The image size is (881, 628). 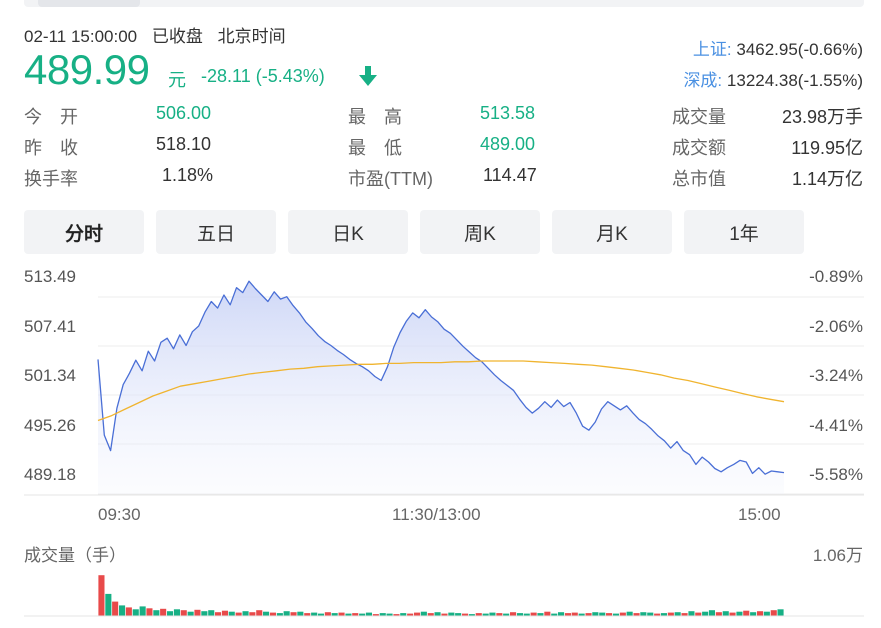 What do you see at coordinates (50, 375) in the screenshot?
I see `y-tick-label: 501.34` at bounding box center [50, 375].